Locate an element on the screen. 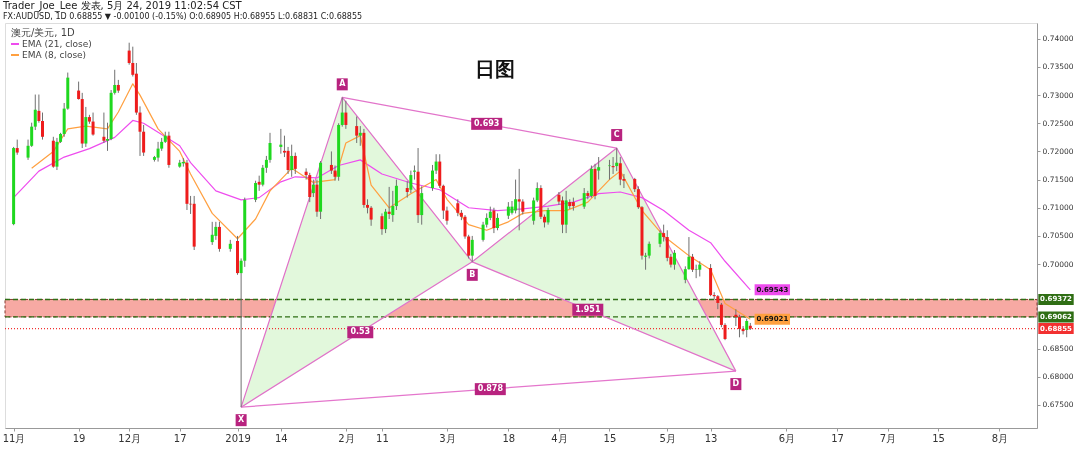 The height and width of the screenshot is (461, 1080). x-tick-label: 4月 is located at coordinates (559, 438).